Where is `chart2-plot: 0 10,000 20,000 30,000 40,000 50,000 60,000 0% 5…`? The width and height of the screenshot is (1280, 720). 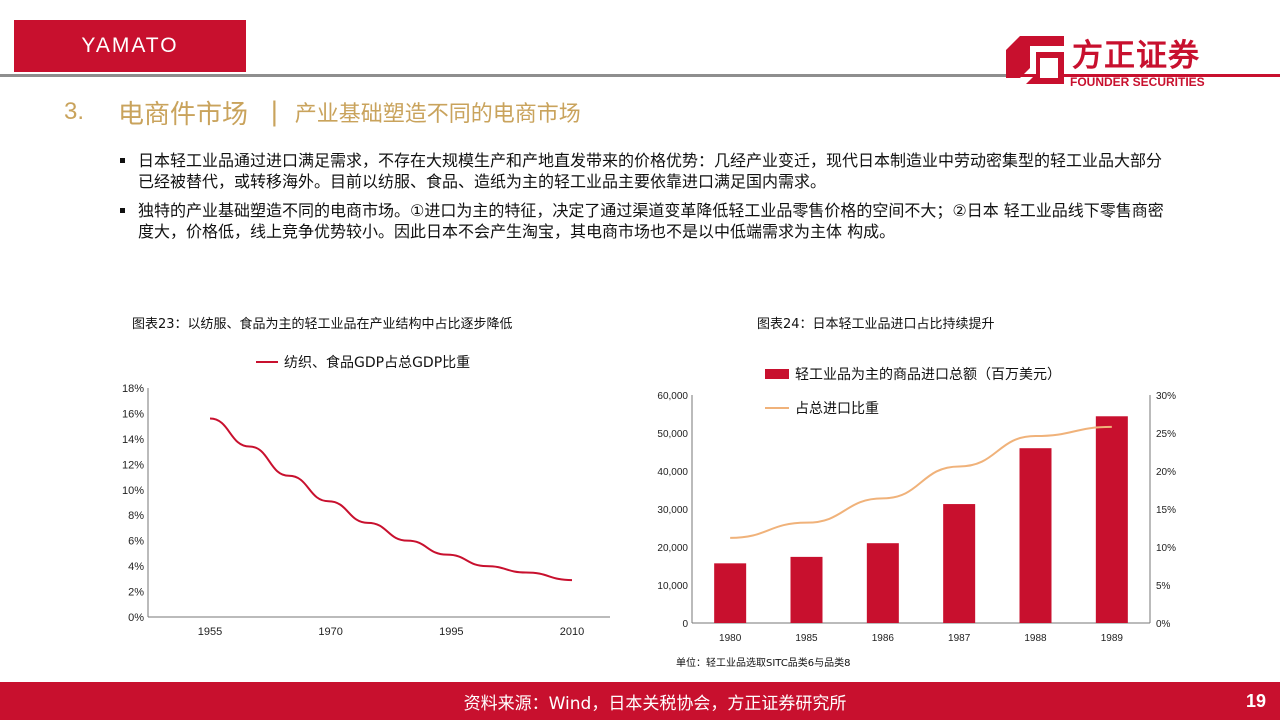
chart2-plot: 0 10,000 20,000 30,000 40,000 50,000 60,000 0% 5… is located at coordinates (916, 517).